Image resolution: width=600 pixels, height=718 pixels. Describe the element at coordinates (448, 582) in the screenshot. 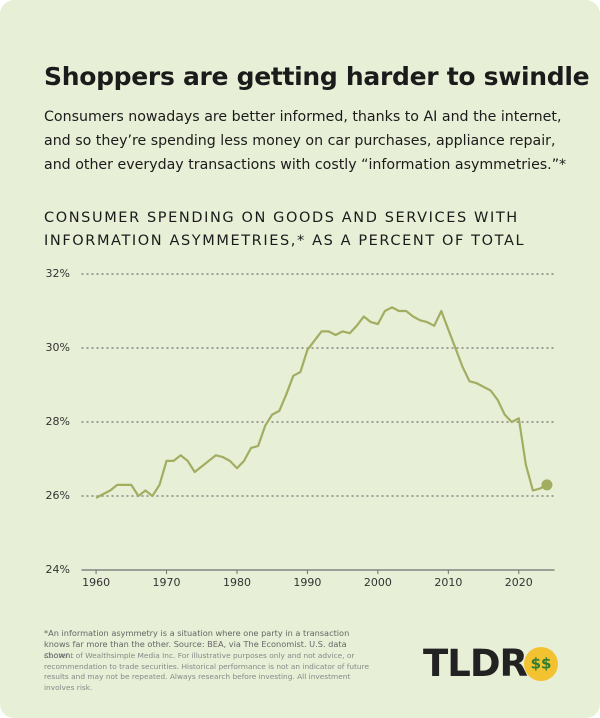

I see `x-tick-label: 2010` at that location.